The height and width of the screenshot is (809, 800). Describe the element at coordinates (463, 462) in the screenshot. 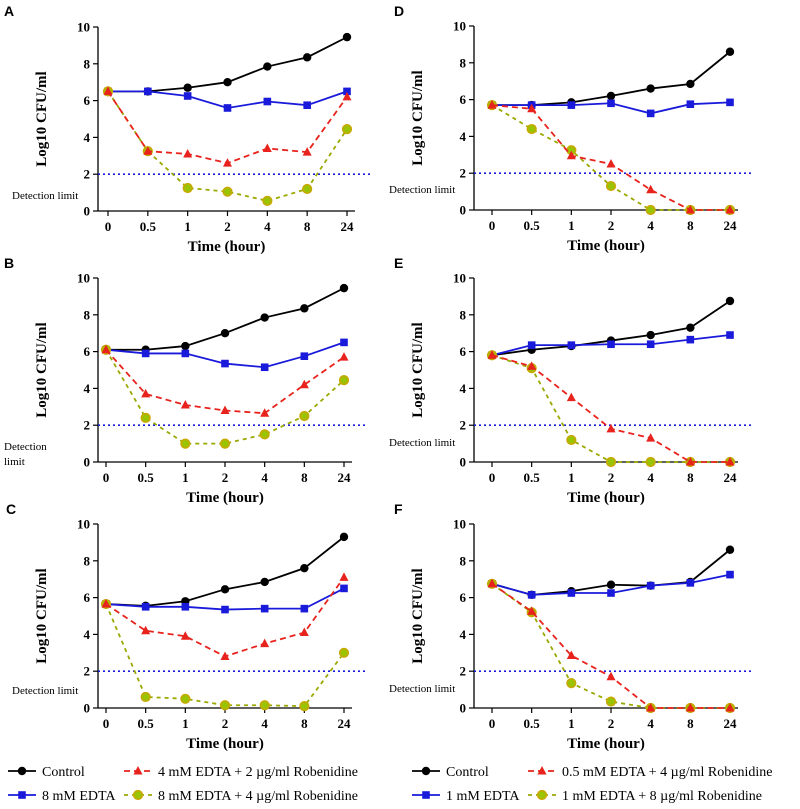

I see `y-tick-label: 0` at that location.